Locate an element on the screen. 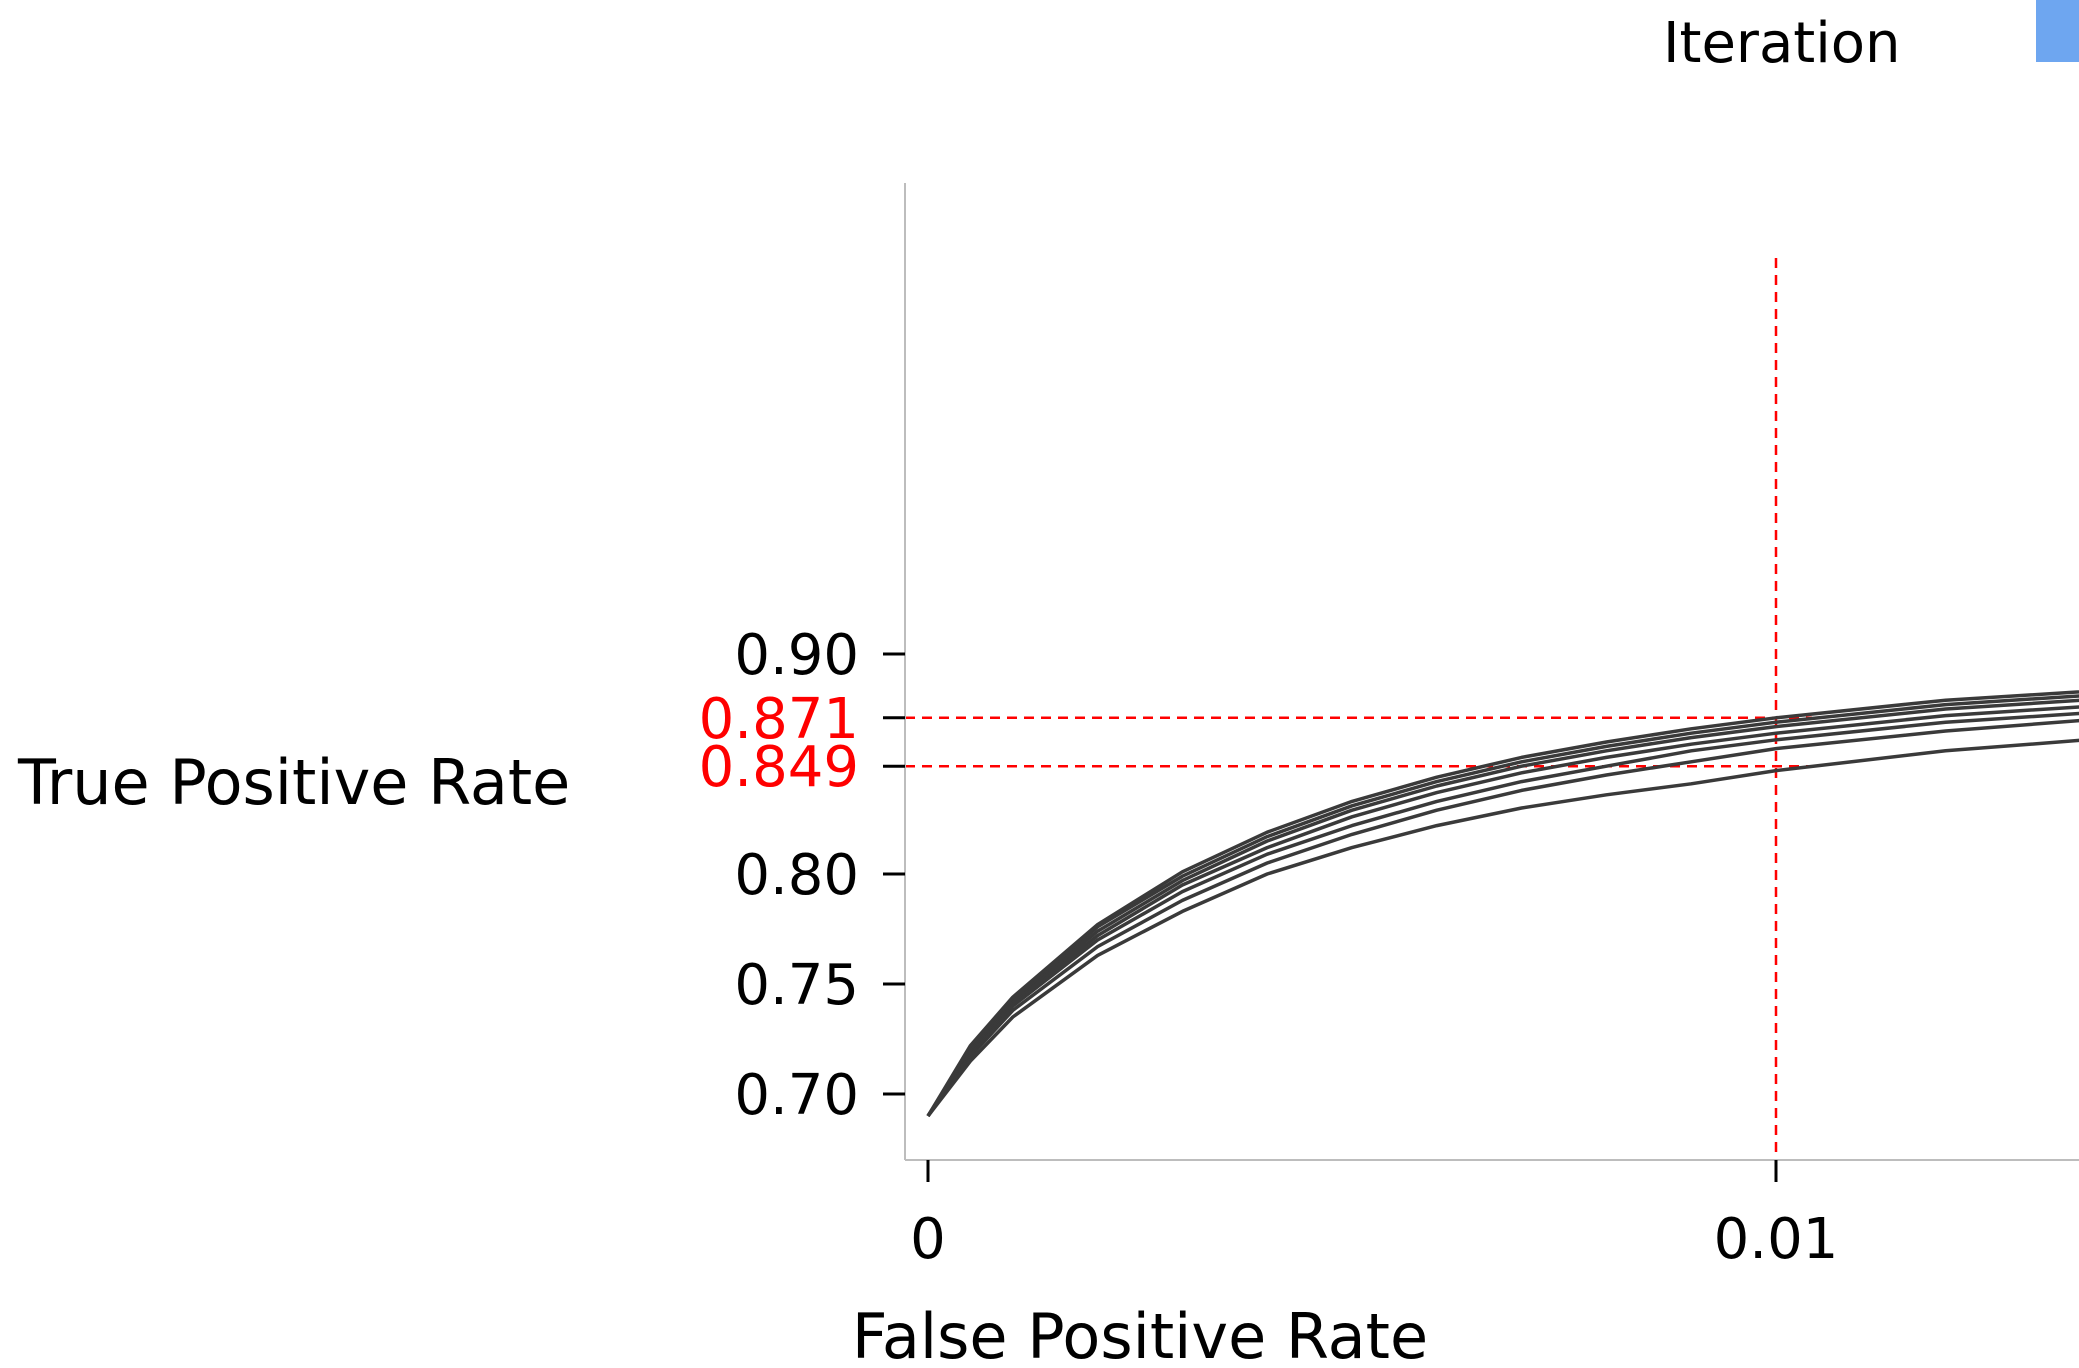 The image size is (2079, 1368). x-tick-label: 0 is located at coordinates (928, 1239).